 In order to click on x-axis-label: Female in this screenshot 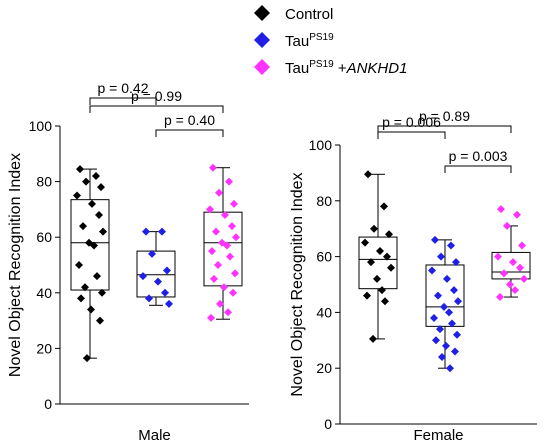, I will do `click(438, 435)`.